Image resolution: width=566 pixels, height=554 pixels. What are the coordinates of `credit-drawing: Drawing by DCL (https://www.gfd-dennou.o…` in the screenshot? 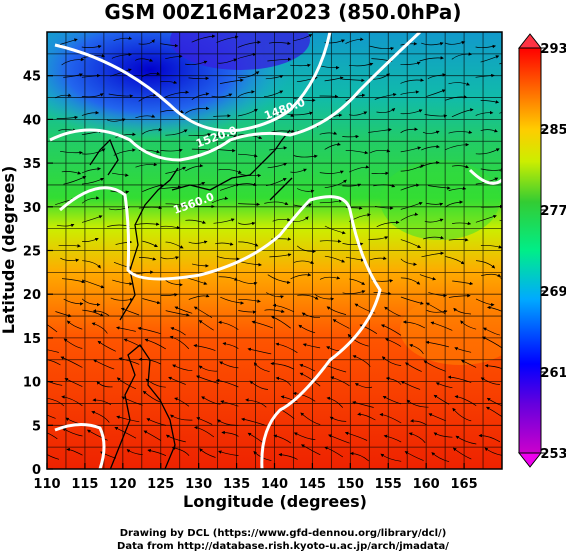 It's located at (283, 533).